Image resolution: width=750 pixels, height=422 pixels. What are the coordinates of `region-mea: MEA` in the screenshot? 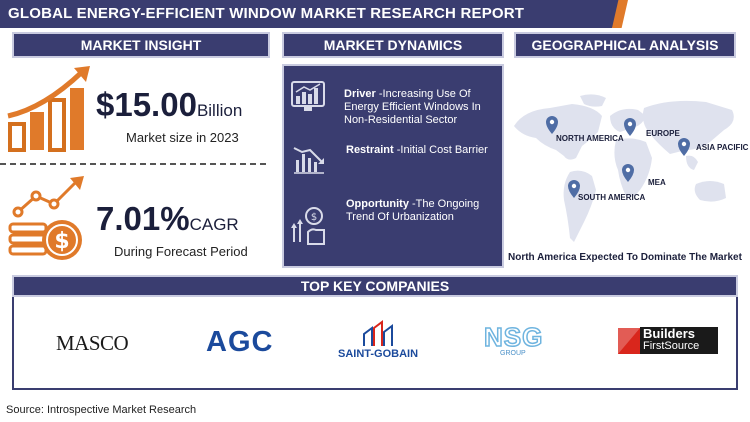 It's located at (657, 182).